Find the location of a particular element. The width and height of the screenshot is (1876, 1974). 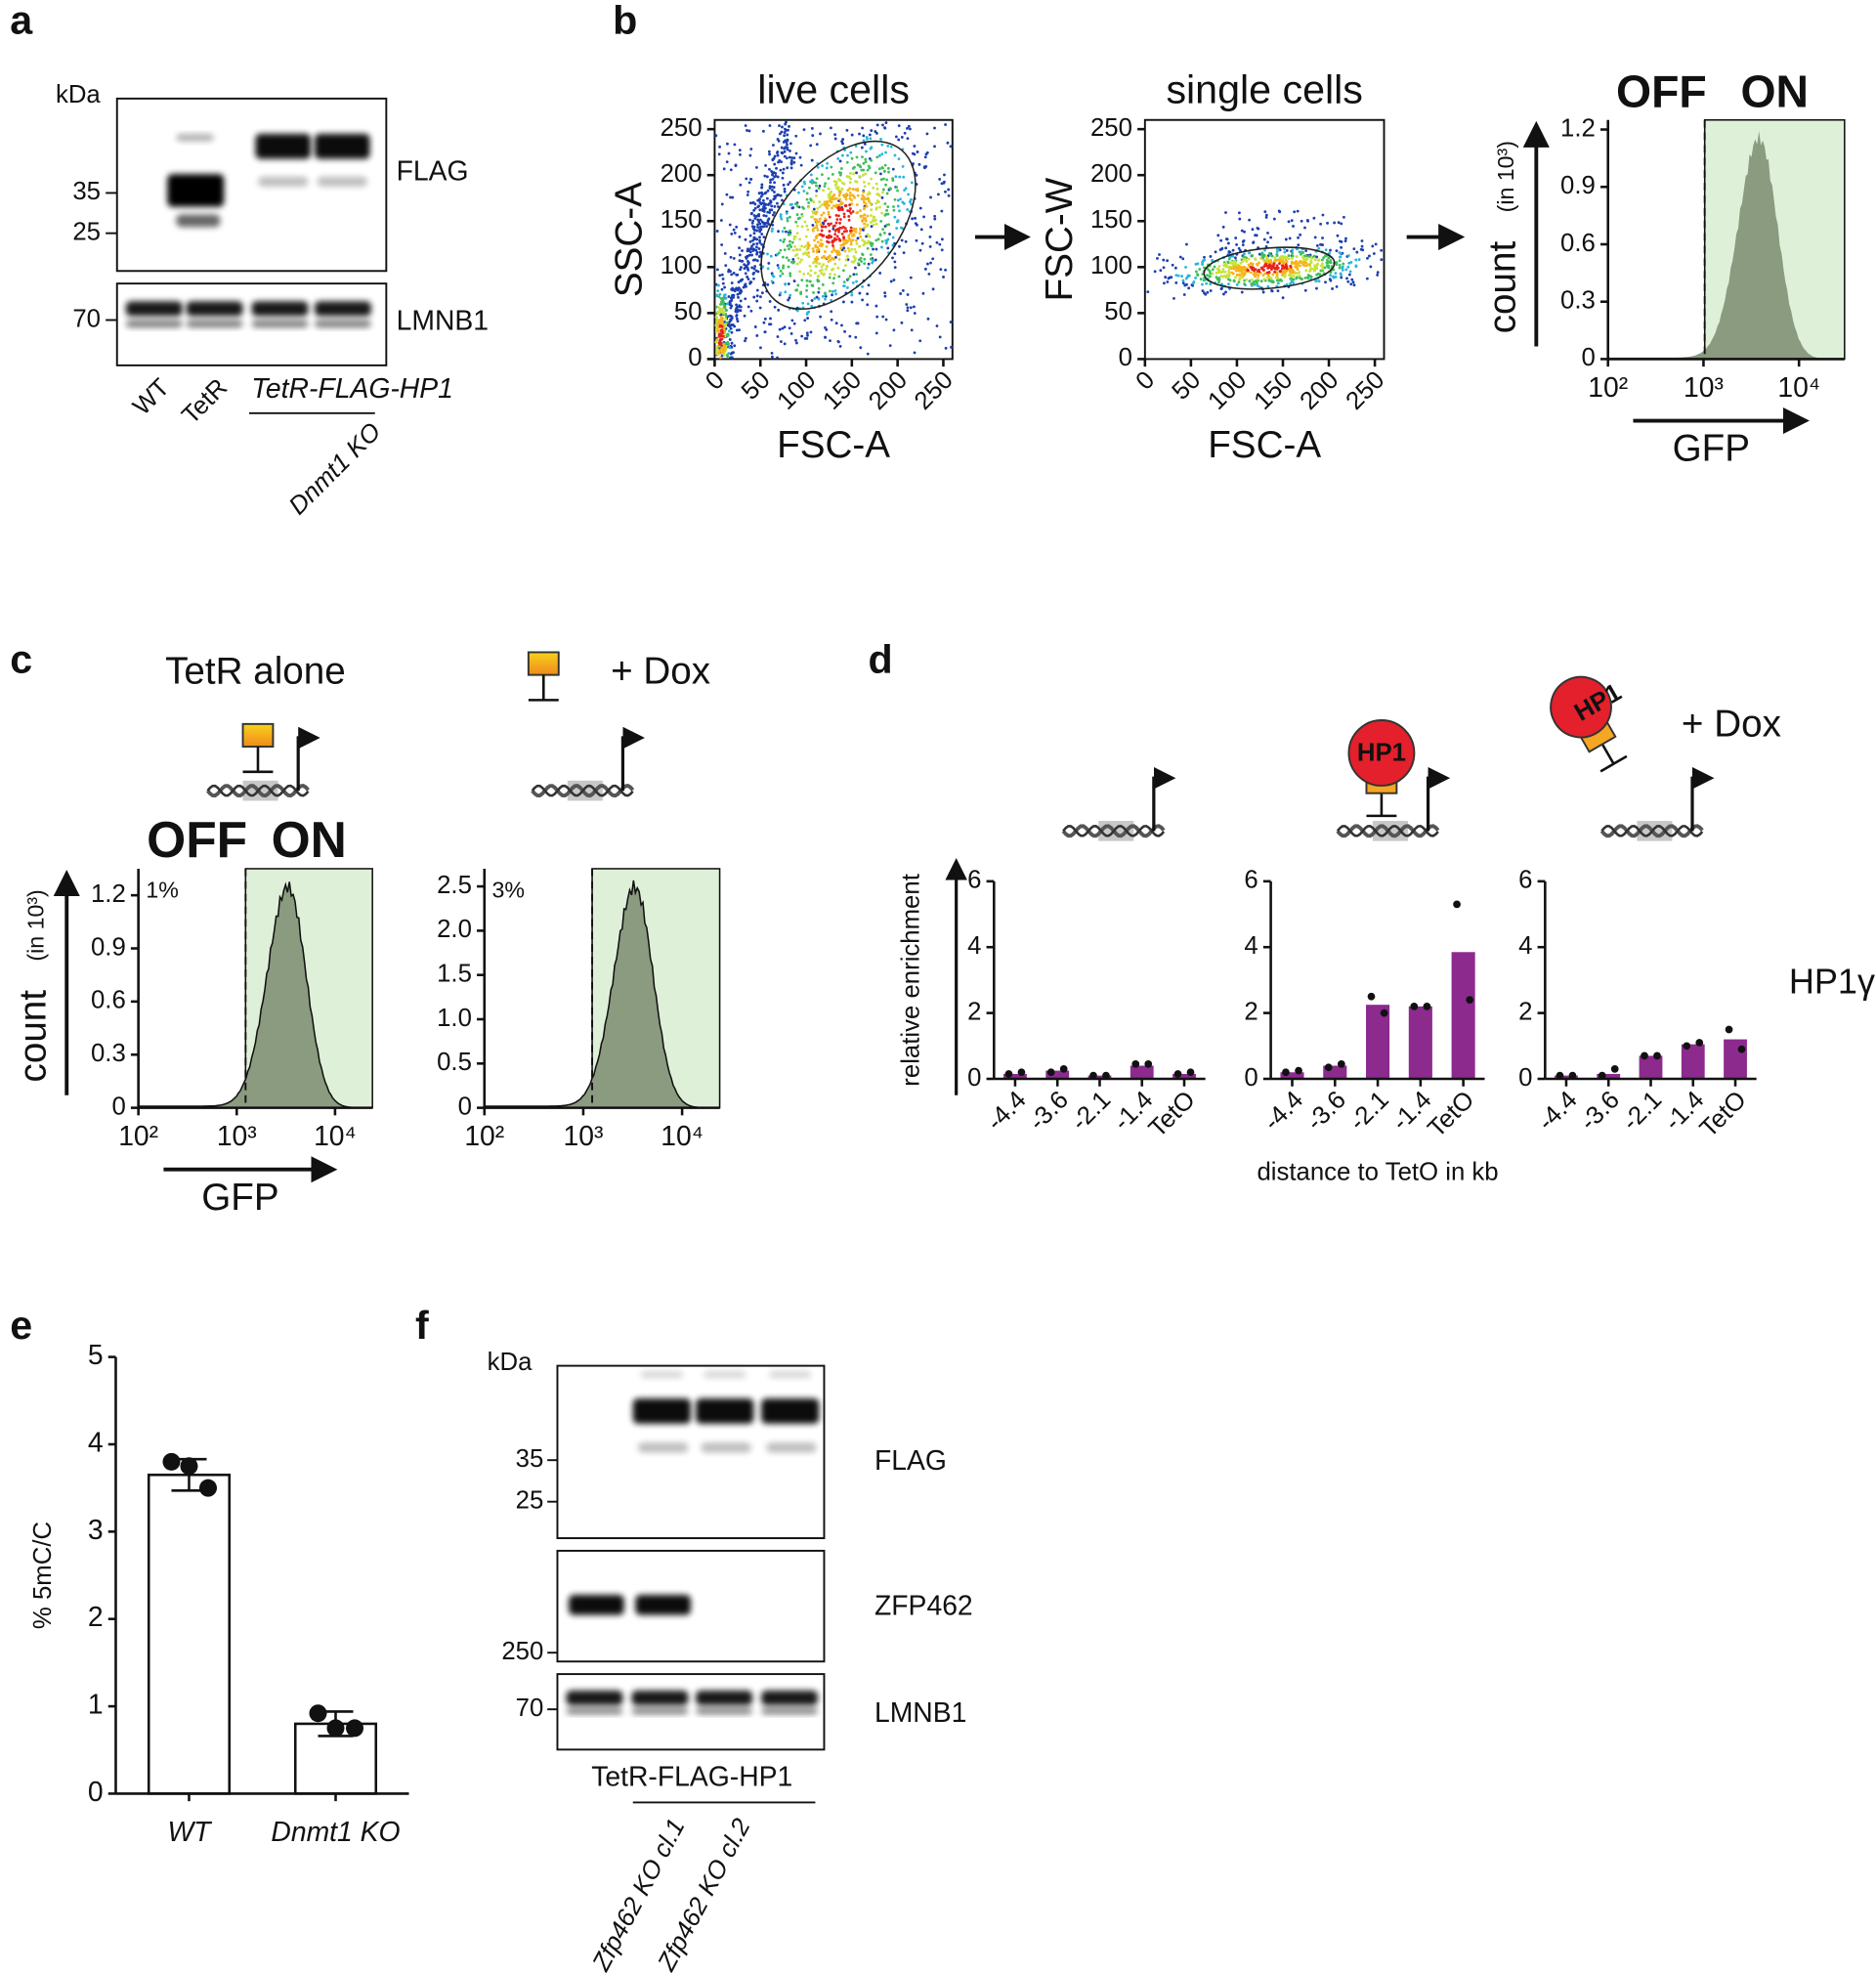

x-axis-label: GFP is located at coordinates (1711, 449).